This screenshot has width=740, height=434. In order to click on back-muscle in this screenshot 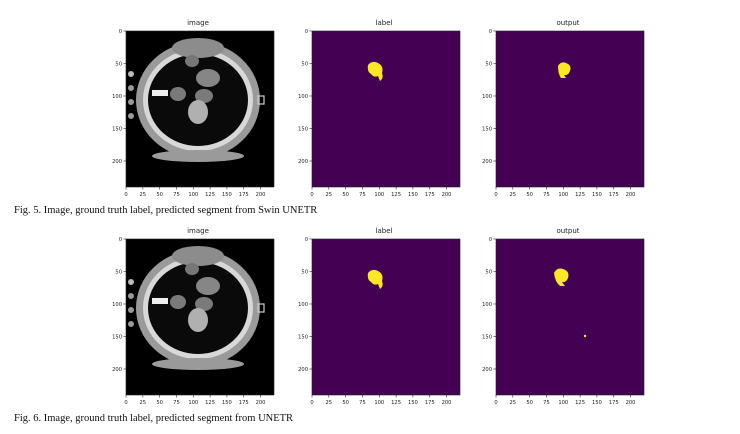, I will do `click(198, 156)`.